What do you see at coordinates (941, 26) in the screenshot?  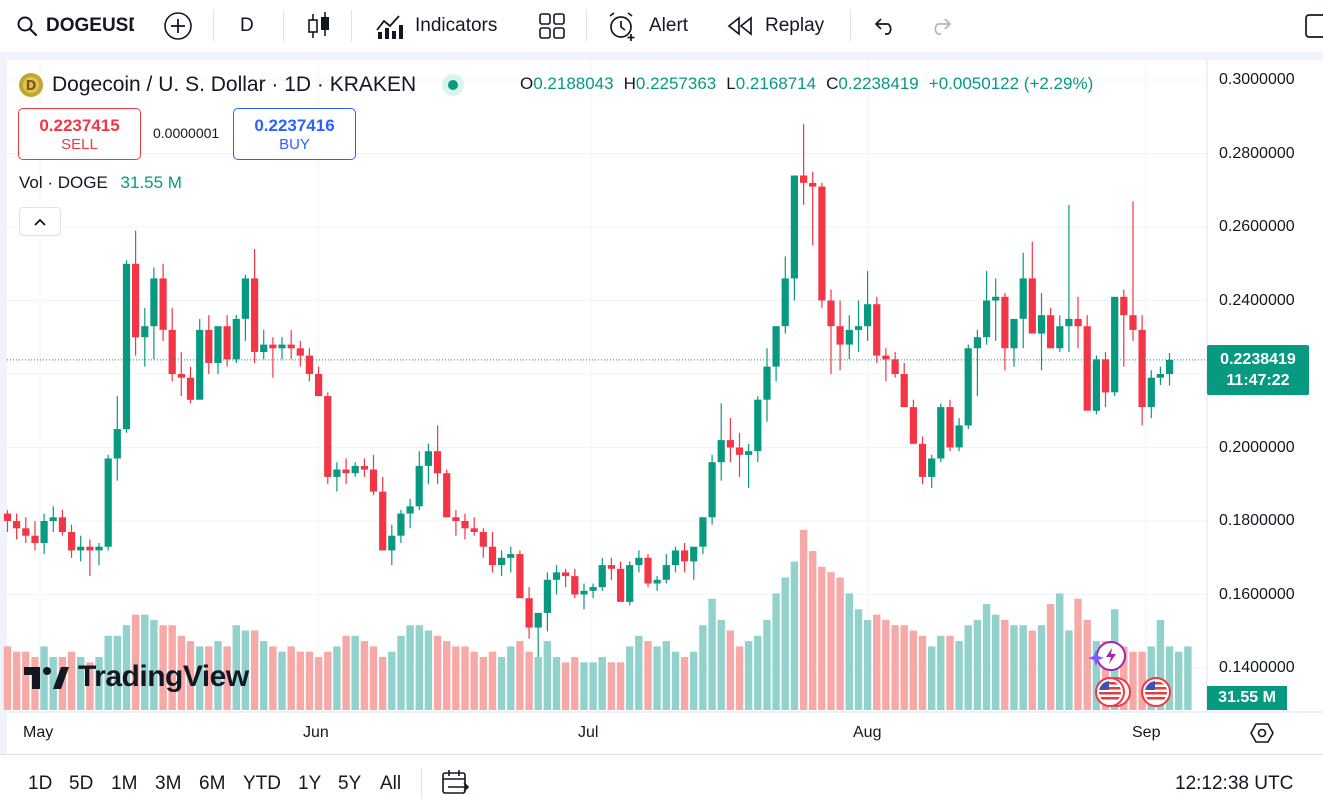 I see `redo-button` at bounding box center [941, 26].